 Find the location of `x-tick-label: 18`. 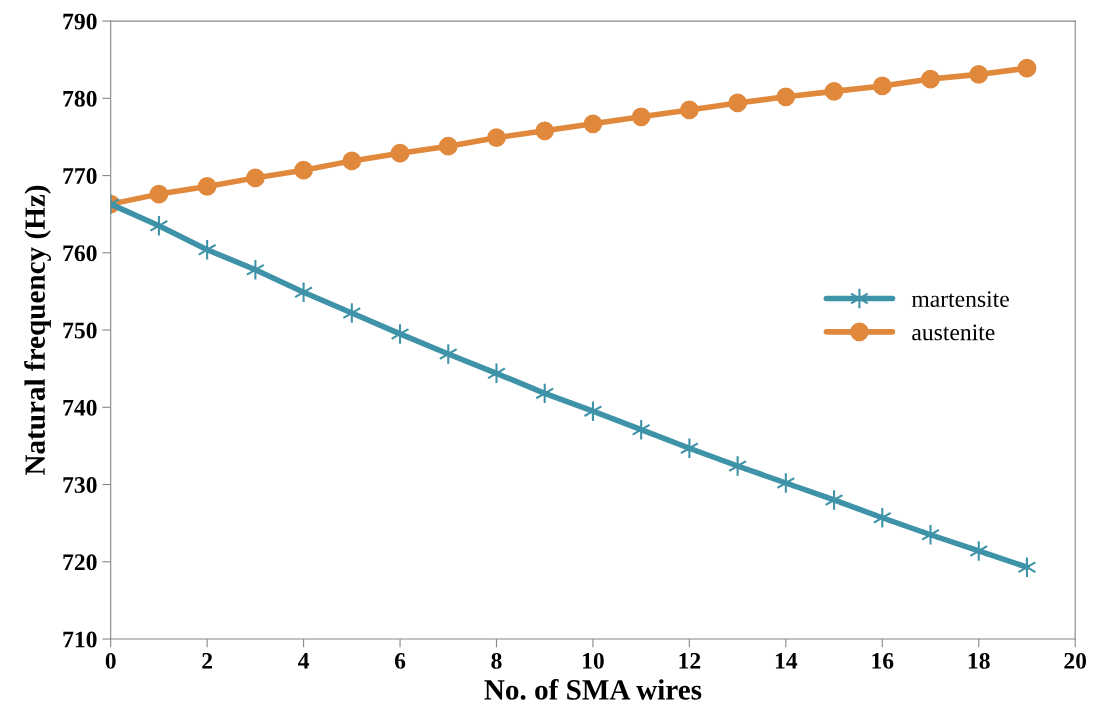

x-tick-label: 18 is located at coordinates (979, 660).